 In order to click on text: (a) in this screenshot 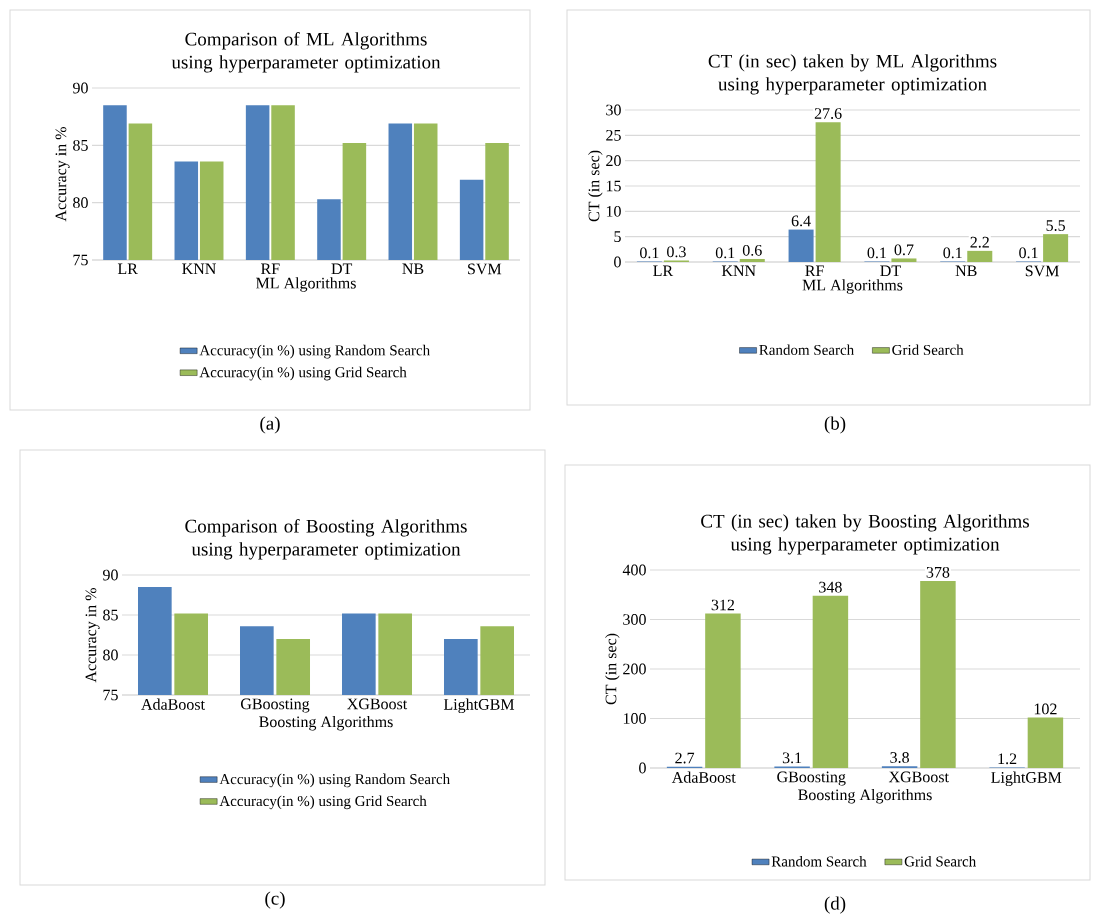, I will do `click(270, 425)`.